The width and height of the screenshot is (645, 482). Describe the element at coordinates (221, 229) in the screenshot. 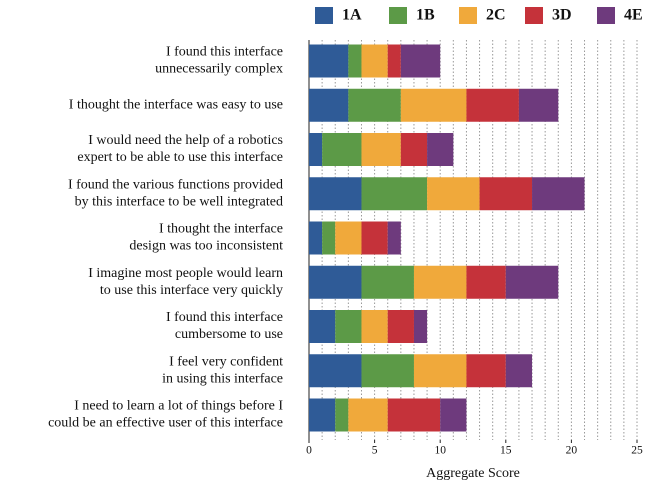

I see `category-line: I thought the interface` at that location.